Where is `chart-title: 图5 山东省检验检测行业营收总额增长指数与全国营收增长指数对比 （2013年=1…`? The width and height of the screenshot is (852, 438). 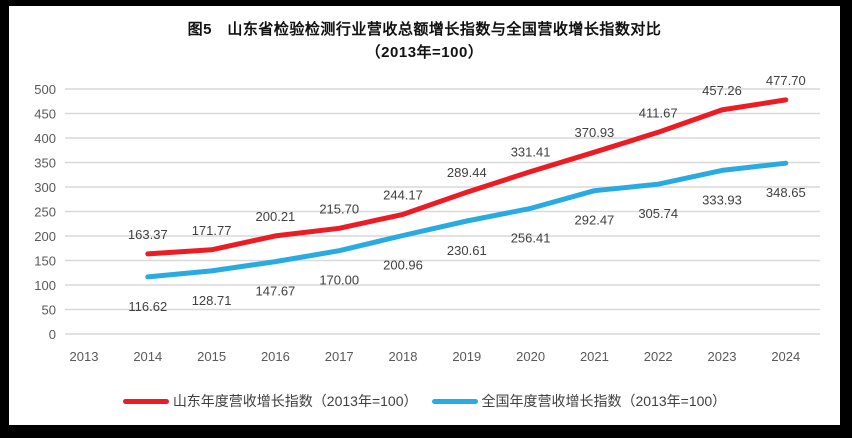
chart-title: 图5 山东省检验检测行业营收总额增长指数与全国营收增长指数对比 （2013年=1… is located at coordinates (424, 41).